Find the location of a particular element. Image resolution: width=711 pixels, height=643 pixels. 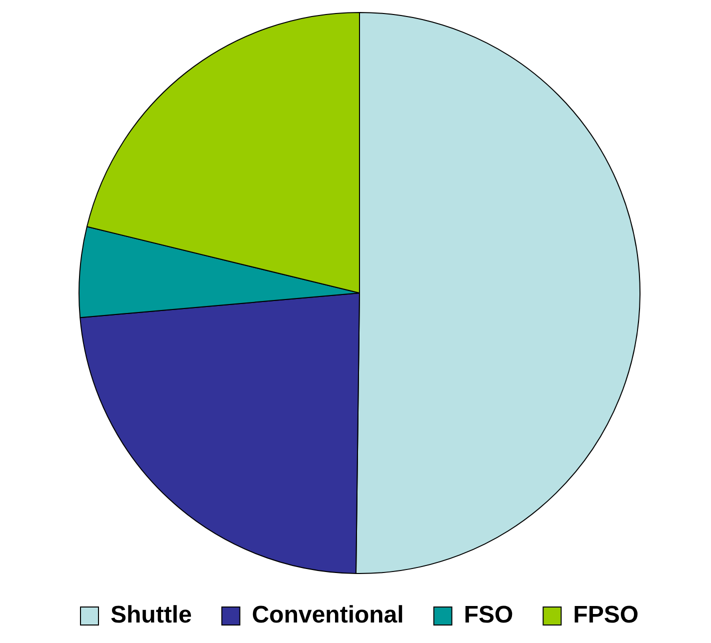

legend-label: FSO is located at coordinates (489, 615).